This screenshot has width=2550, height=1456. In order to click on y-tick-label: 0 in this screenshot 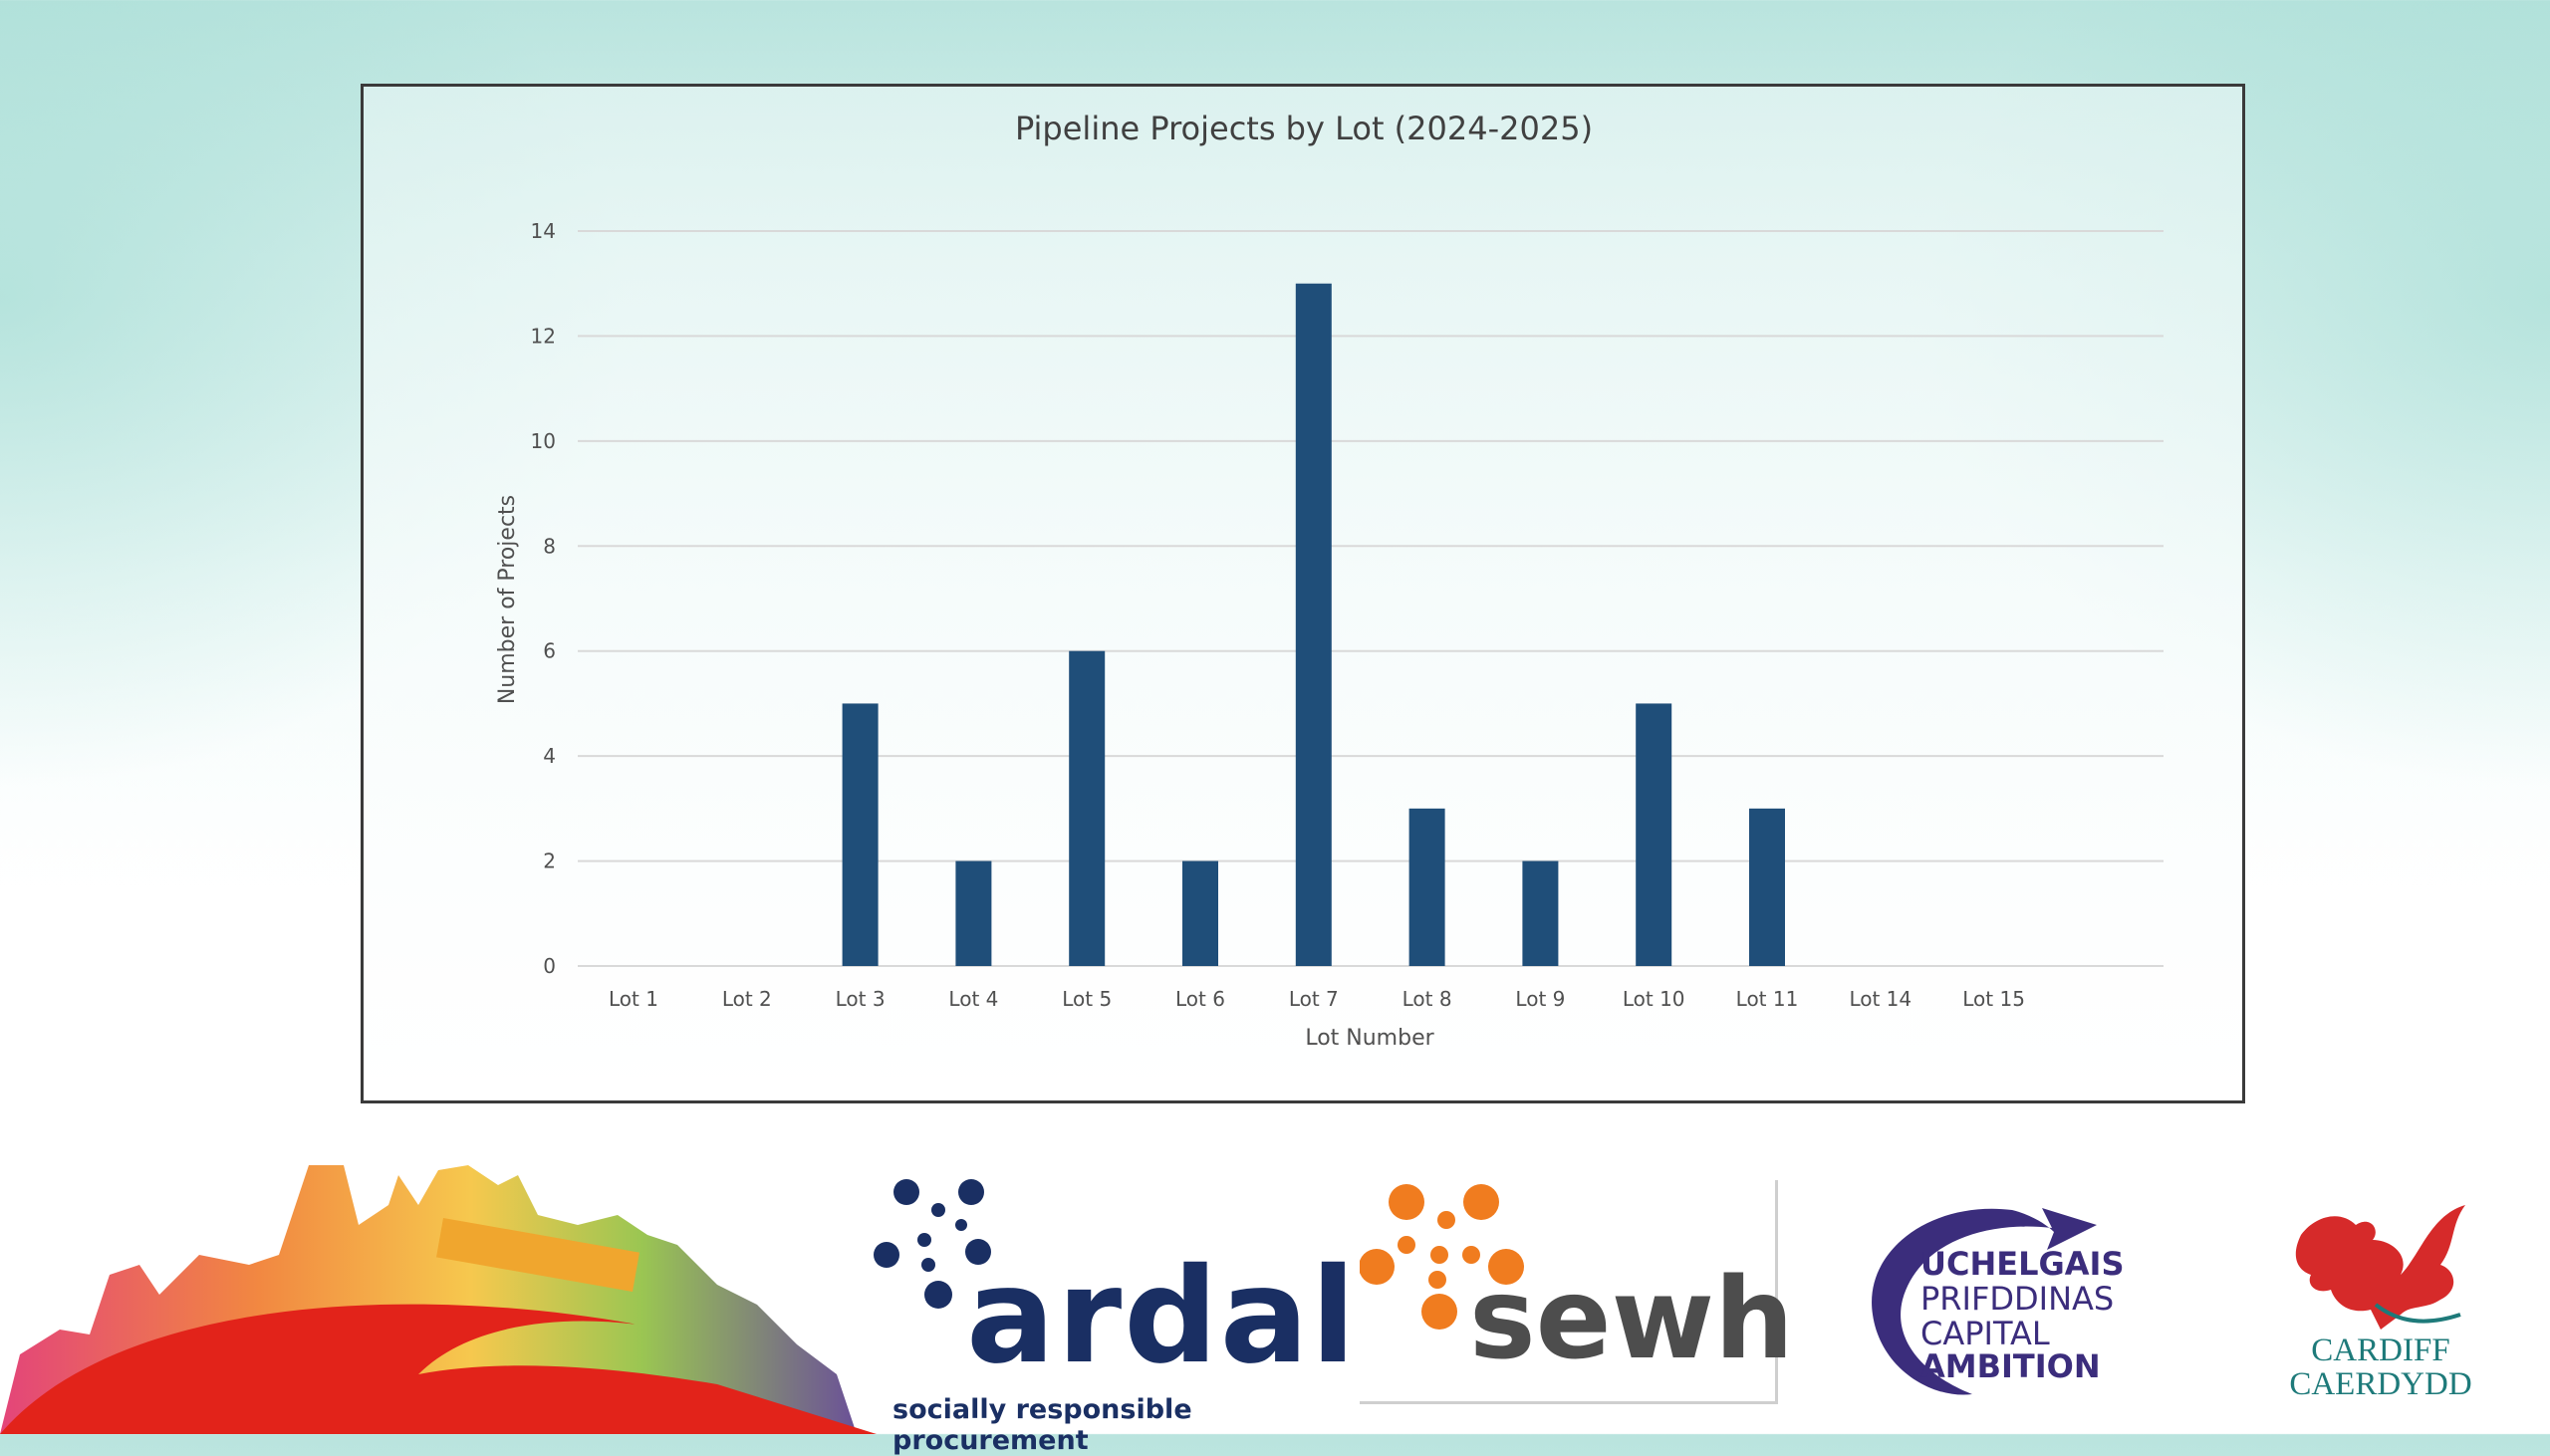, I will do `click(549, 966)`.